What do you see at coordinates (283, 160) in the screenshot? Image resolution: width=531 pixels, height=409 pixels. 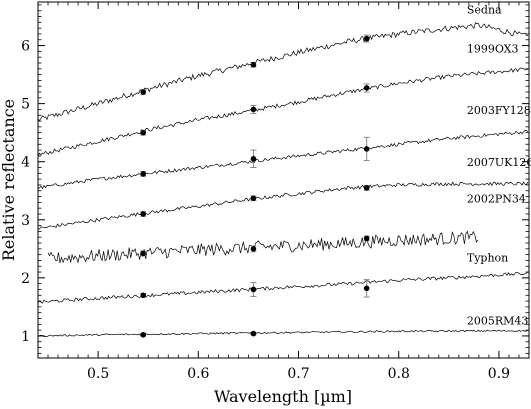 I see `spectrum-2003fy128` at bounding box center [283, 160].